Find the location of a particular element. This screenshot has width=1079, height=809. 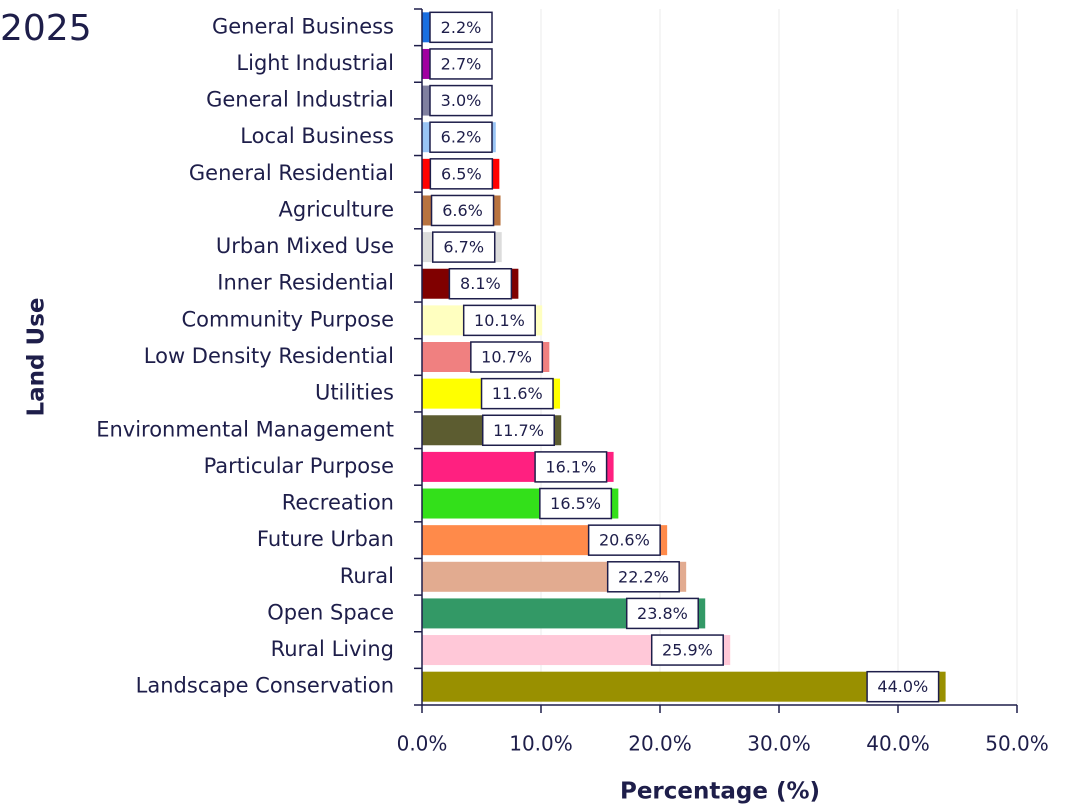

x-tick-label: 30.0% is located at coordinates (779, 744).